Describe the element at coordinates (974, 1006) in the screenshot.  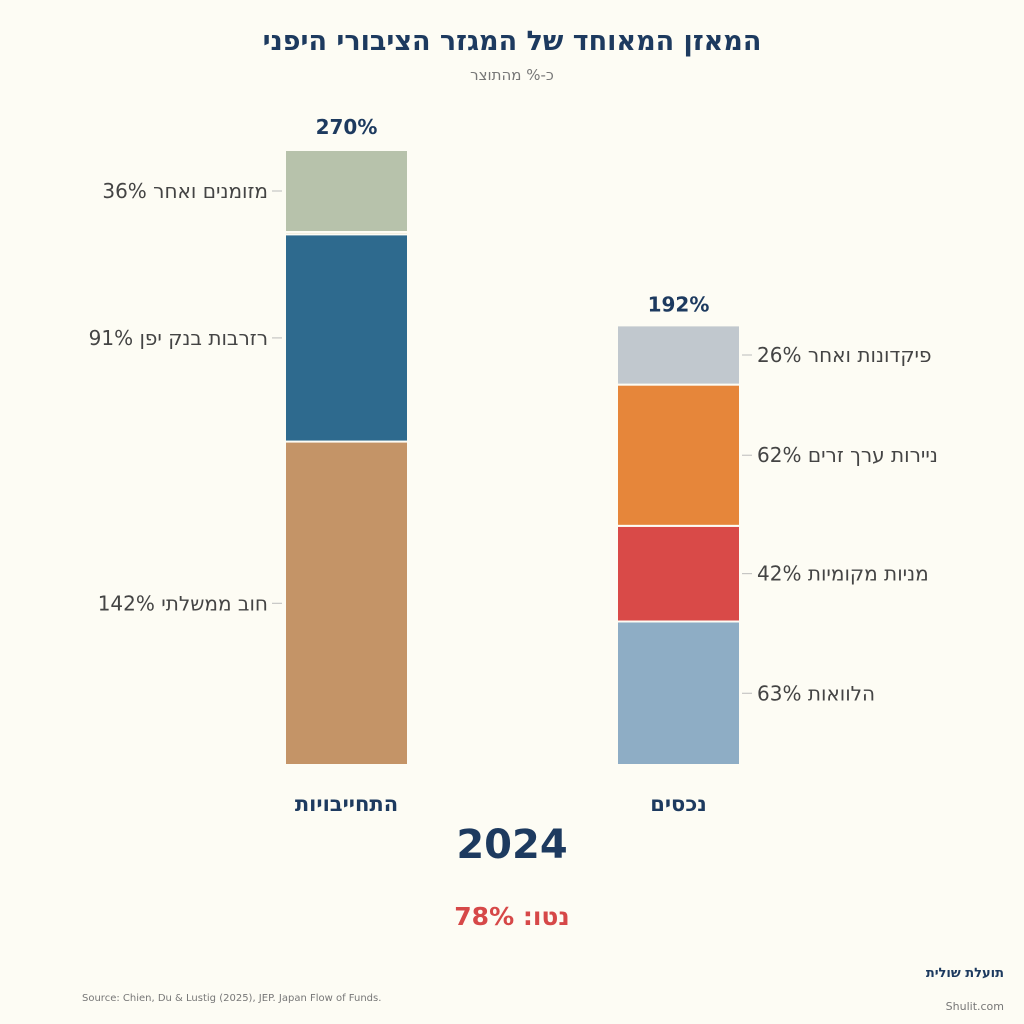
I see `site-url: Shulit.com` at that location.